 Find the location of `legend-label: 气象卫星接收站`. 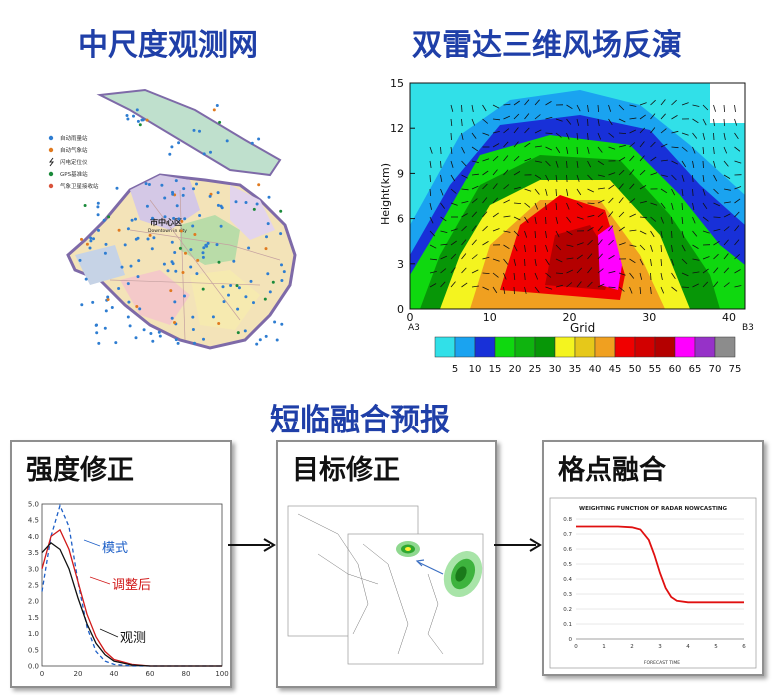

legend-label: 气象卫星接收站 is located at coordinates (79, 186).